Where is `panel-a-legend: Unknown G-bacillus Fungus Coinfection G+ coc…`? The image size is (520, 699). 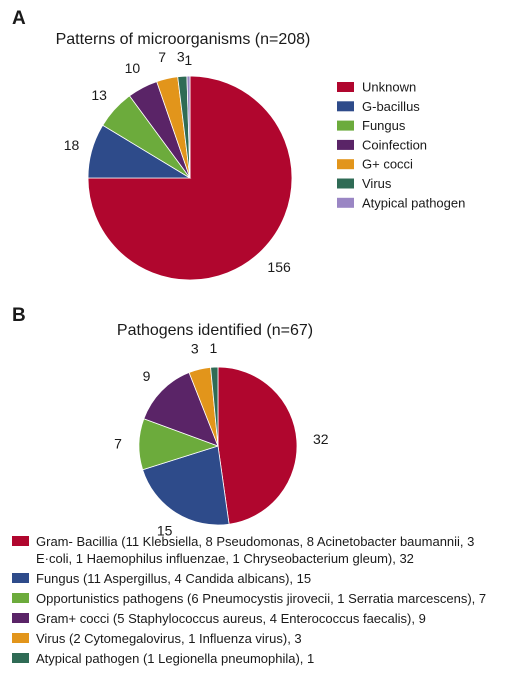 panel-a-legend: Unknown G-bacillus Fungus Coinfection G+ coc… is located at coordinates (401, 145).